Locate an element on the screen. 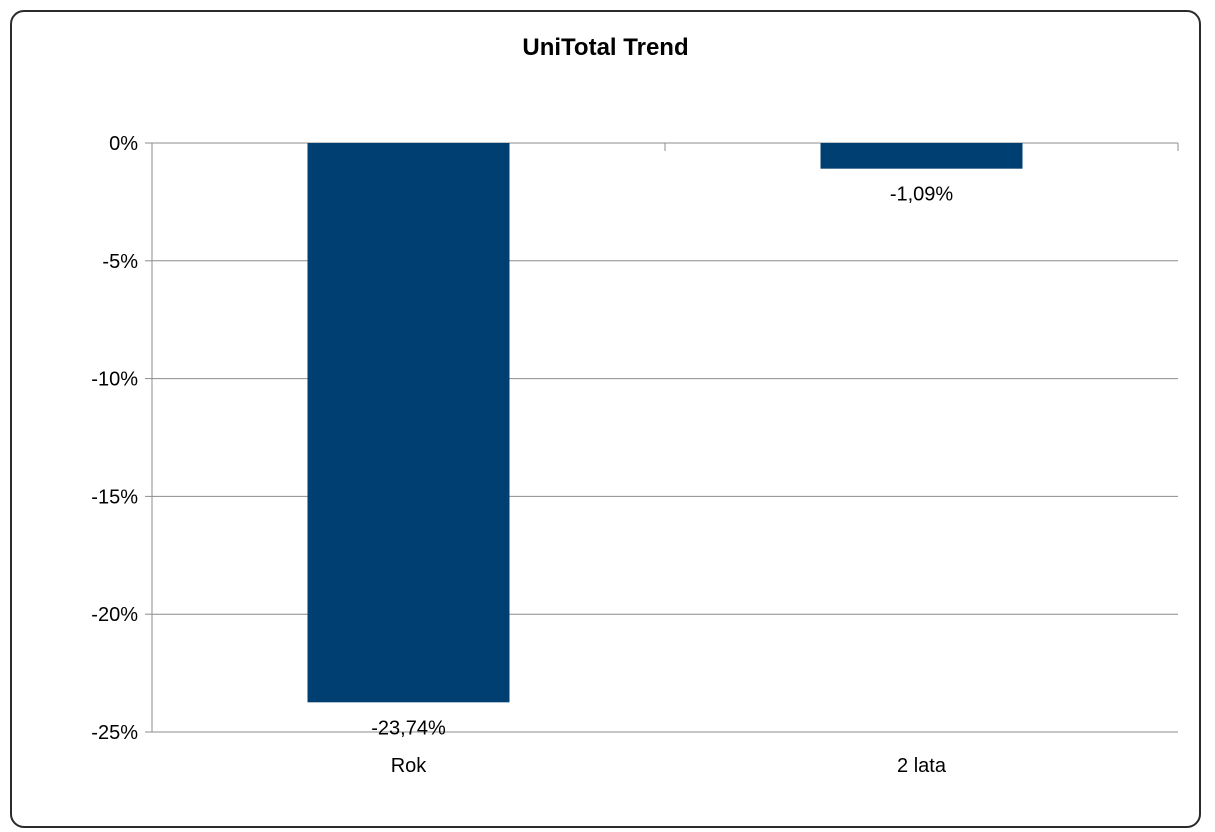 The height and width of the screenshot is (832, 1215). y-tick-label: -20% is located at coordinates (114, 615).